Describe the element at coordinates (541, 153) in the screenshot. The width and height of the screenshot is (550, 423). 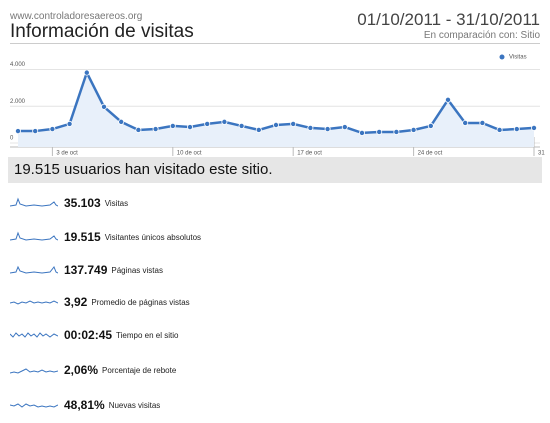
I see `x-tick-label: 31` at that location.